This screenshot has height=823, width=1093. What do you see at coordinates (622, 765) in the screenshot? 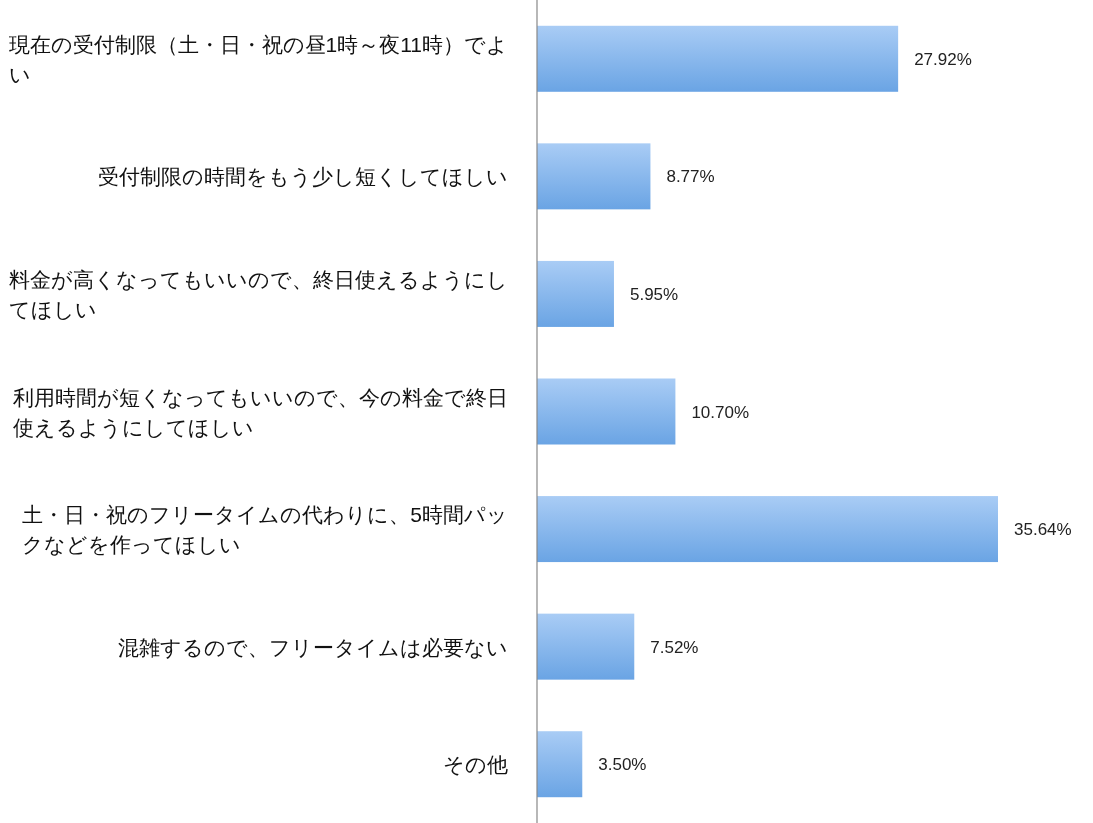
I see `data-label: 3.50%` at bounding box center [622, 765].